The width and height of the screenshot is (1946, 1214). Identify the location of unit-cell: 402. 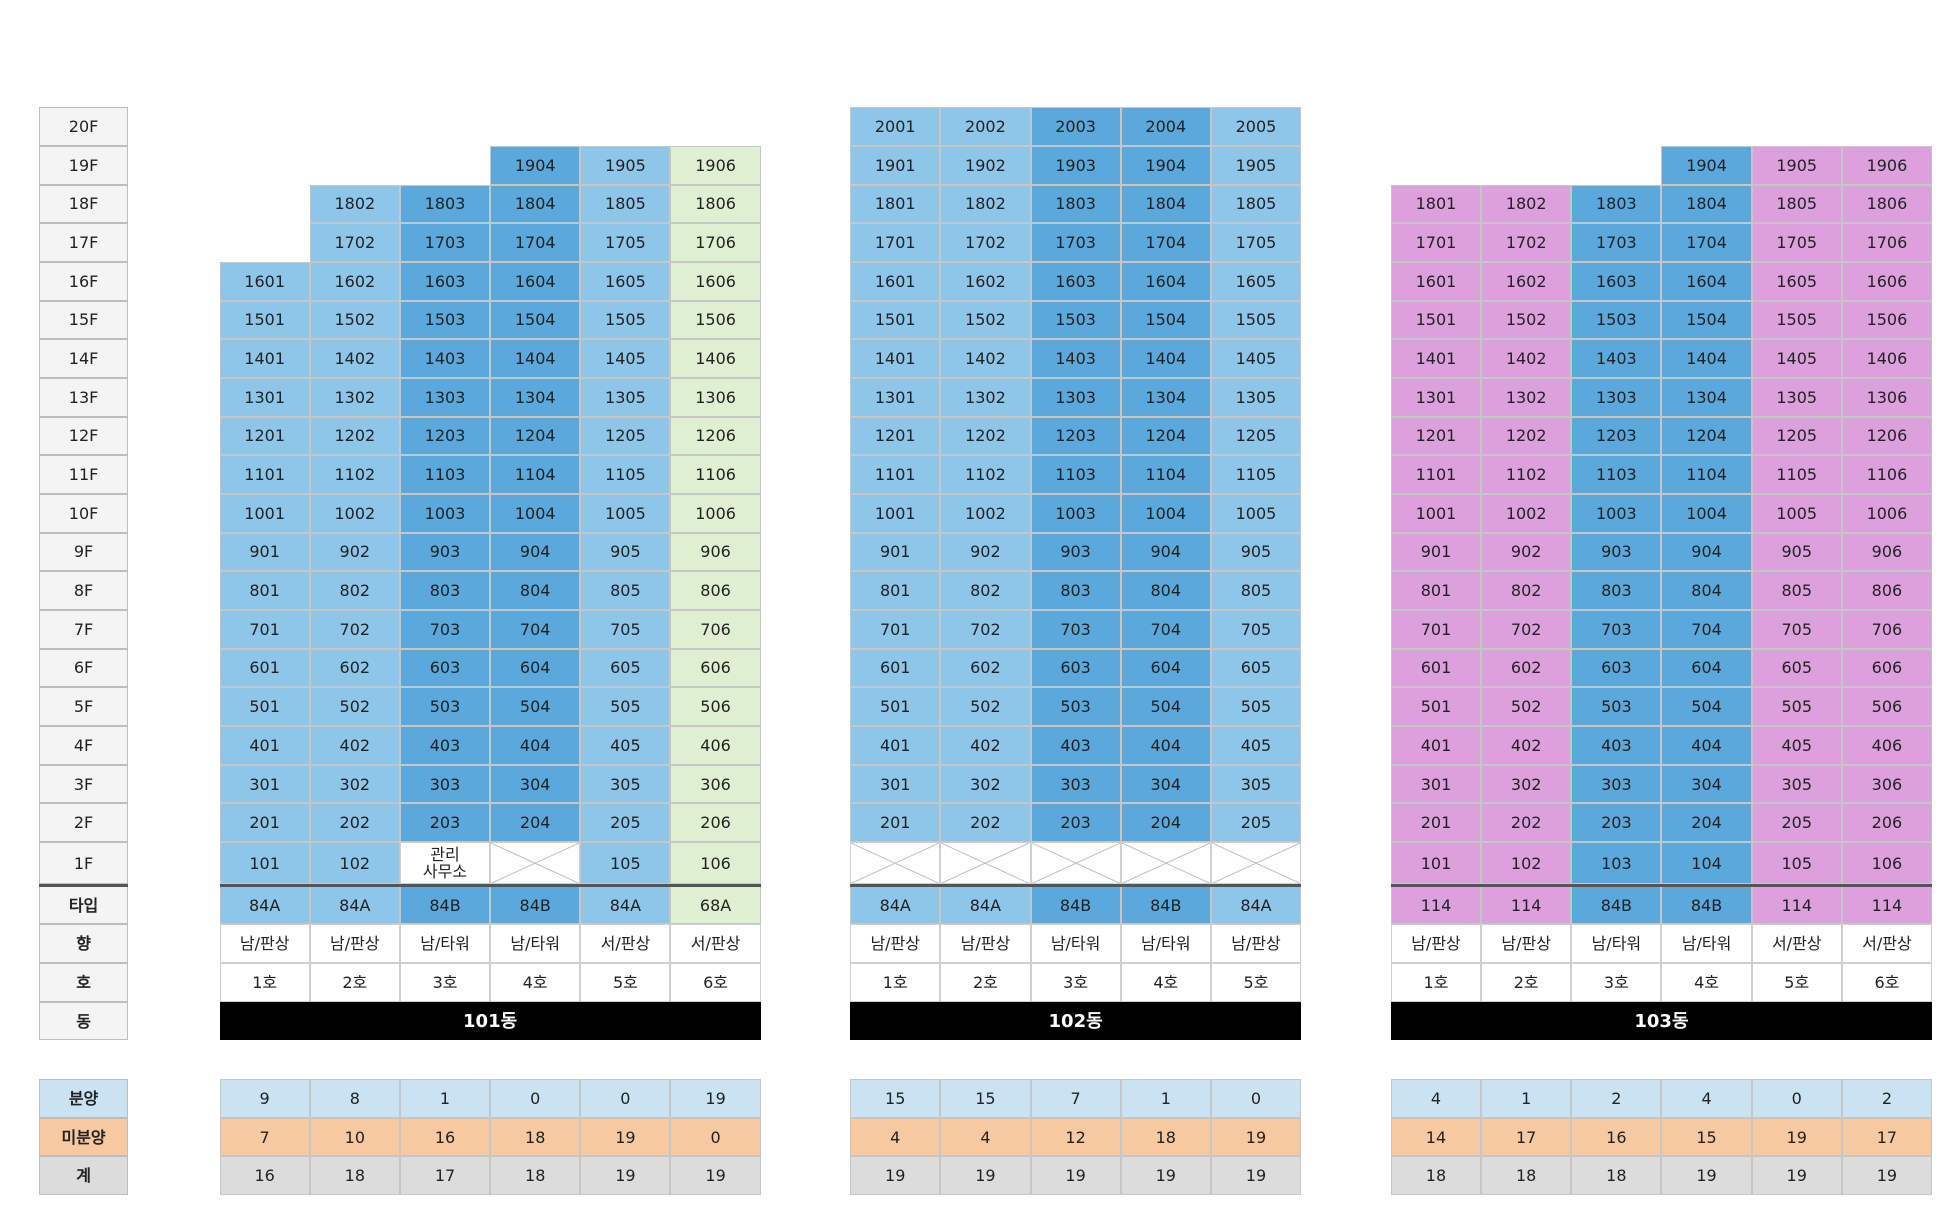
(985, 745).